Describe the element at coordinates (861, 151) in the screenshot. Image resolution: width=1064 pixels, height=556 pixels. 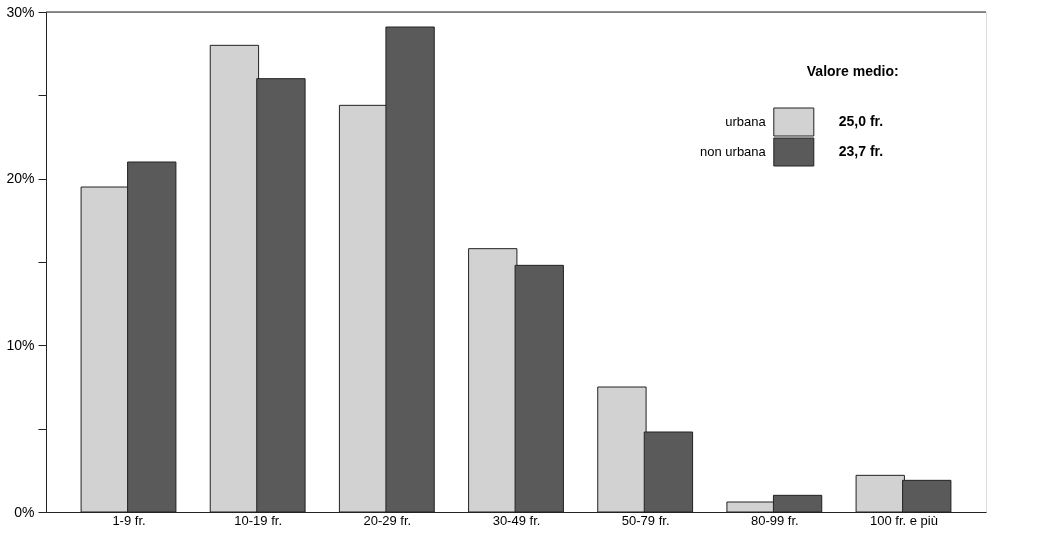
I see `annotation: 23,7 fr.` at that location.